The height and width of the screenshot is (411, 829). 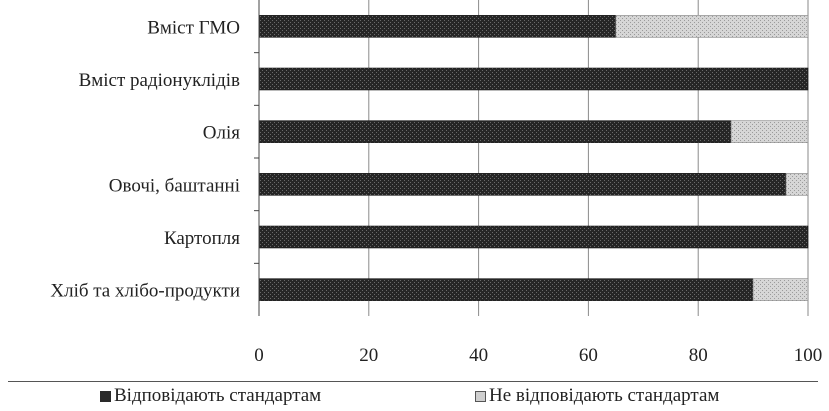 What do you see at coordinates (257, 158) in the screenshot?
I see `axes` at bounding box center [257, 158].